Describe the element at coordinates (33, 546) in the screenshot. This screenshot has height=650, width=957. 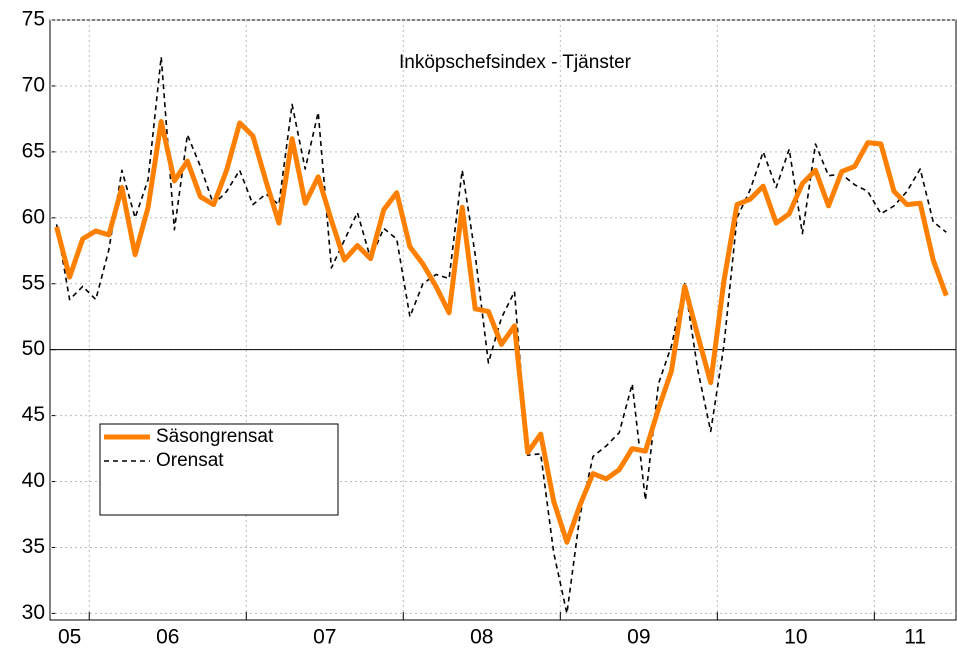
I see `y-tick-label: 35` at that location.